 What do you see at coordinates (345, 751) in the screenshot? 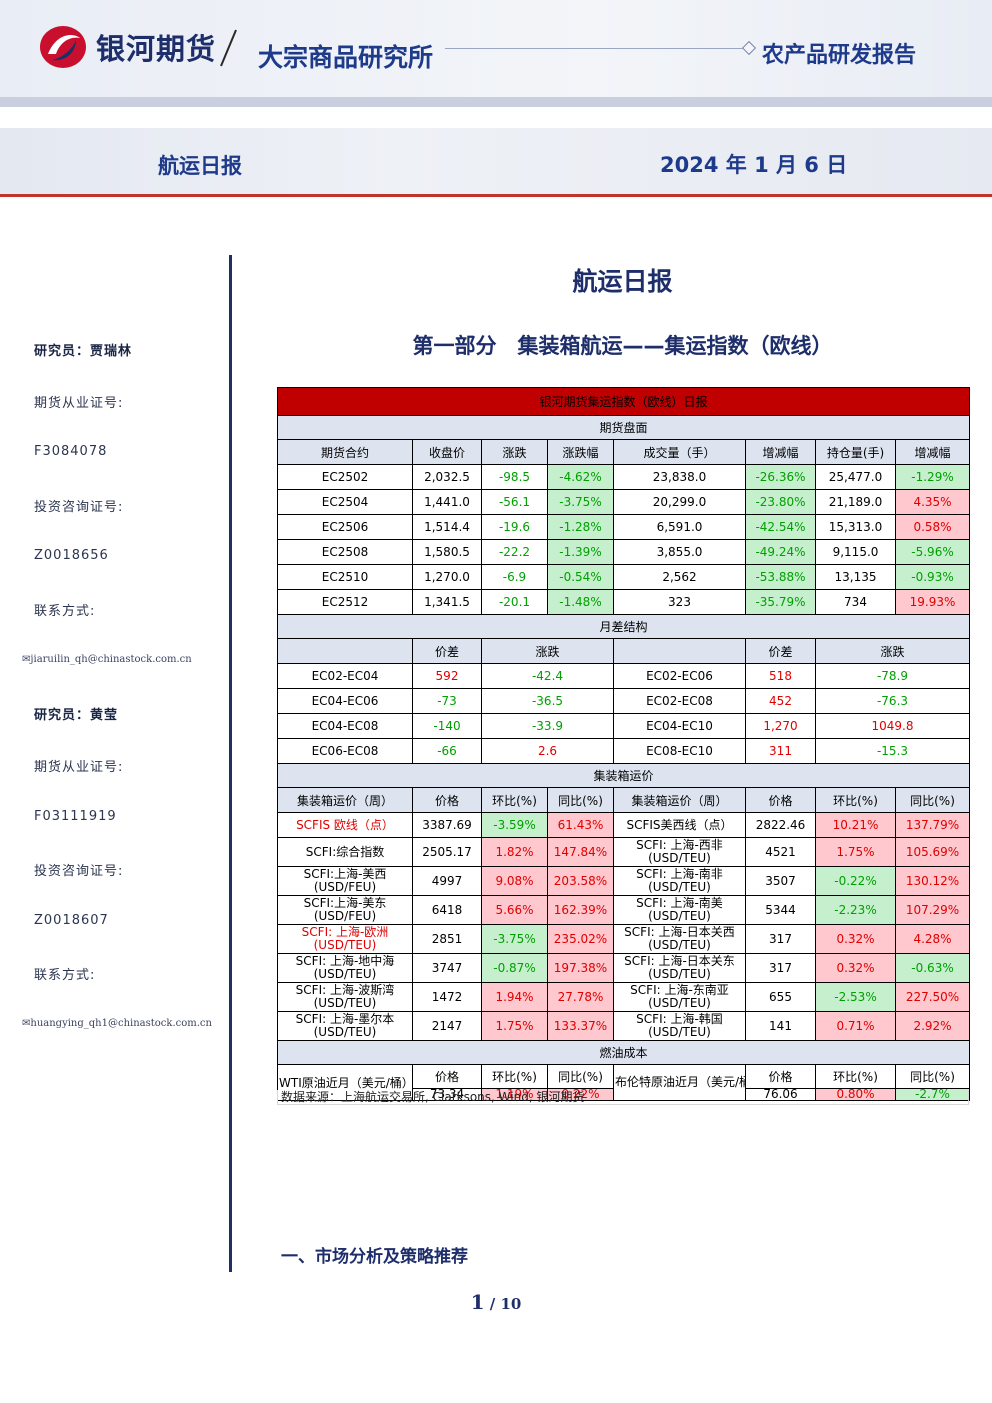
I see `spread-name: EC06-EC08` at bounding box center [345, 751].